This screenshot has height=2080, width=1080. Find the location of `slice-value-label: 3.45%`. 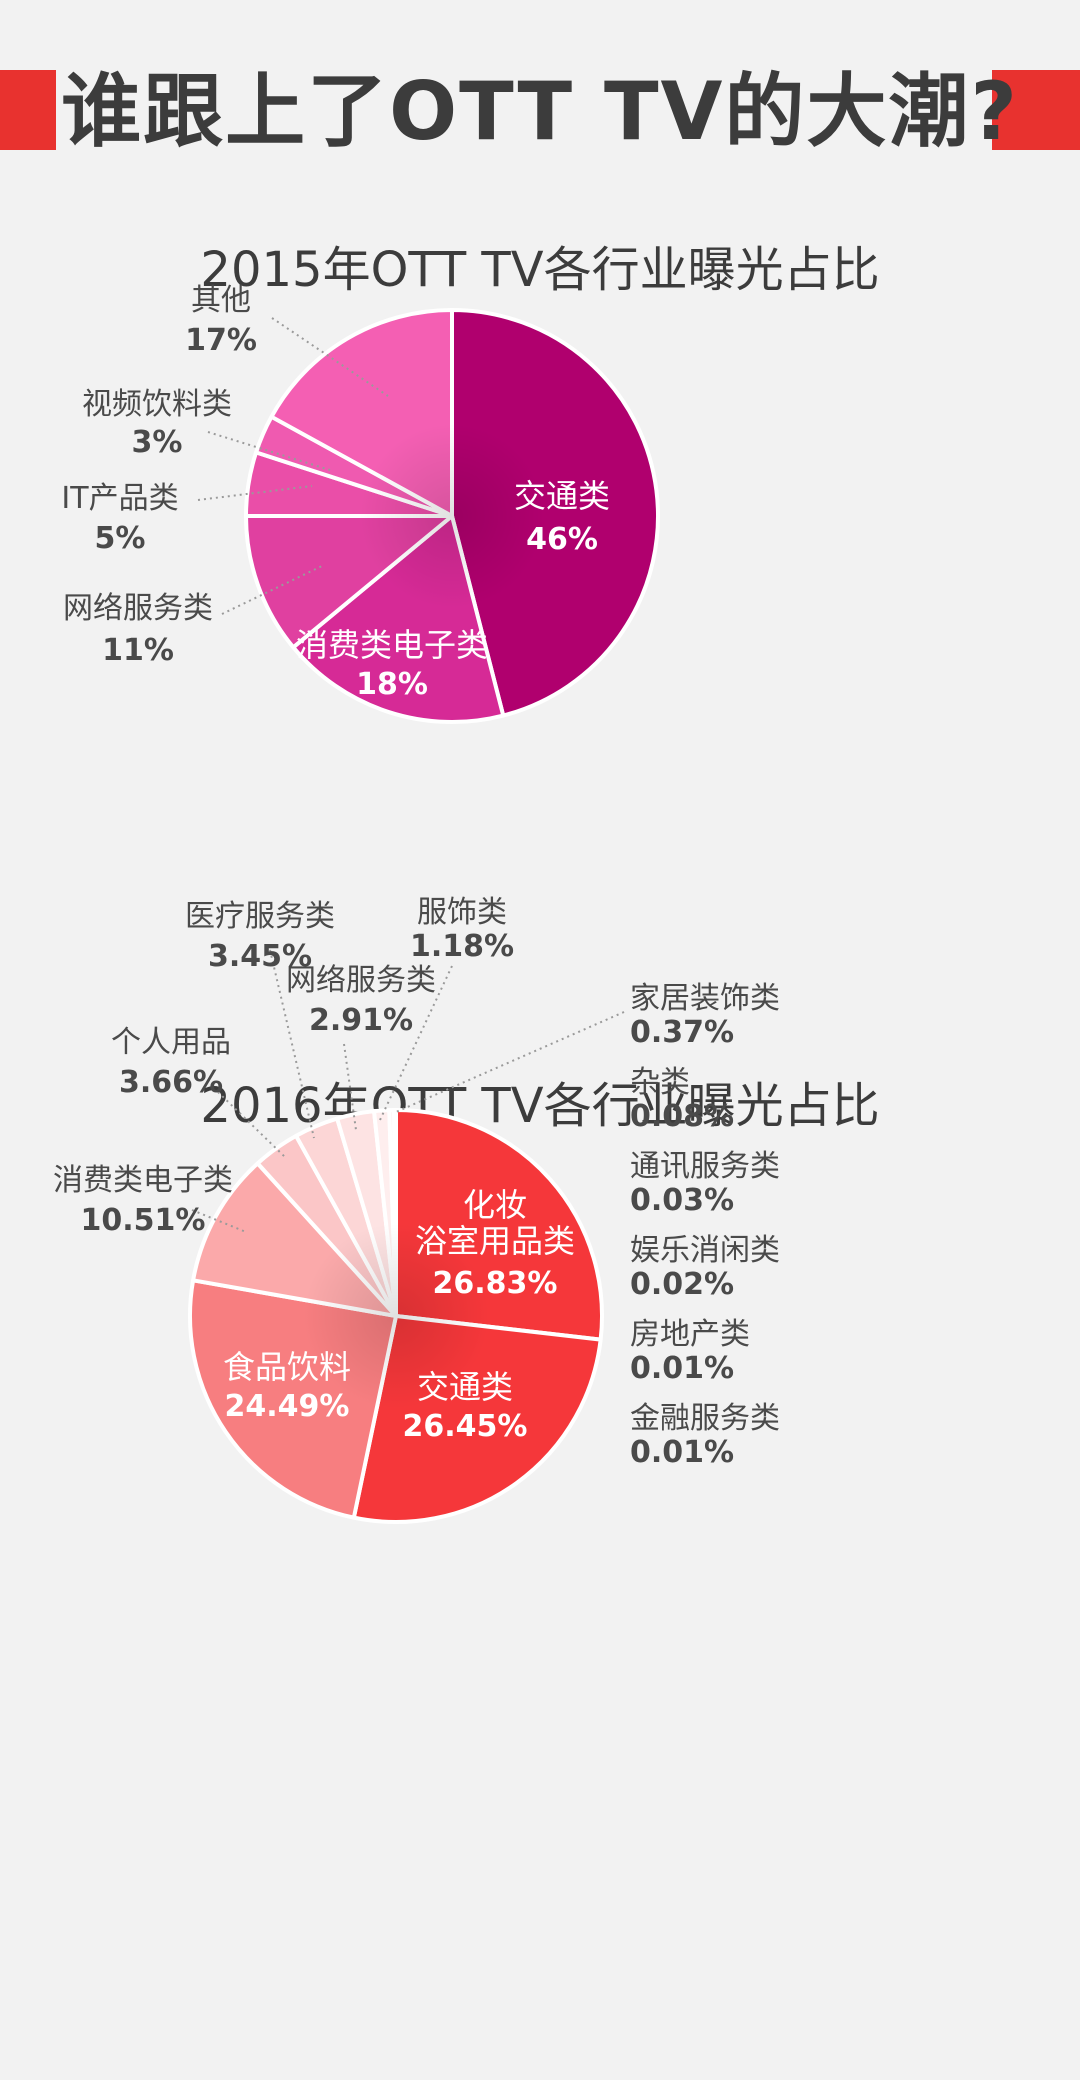

slice-value-label: 3.45% is located at coordinates (260, 956).